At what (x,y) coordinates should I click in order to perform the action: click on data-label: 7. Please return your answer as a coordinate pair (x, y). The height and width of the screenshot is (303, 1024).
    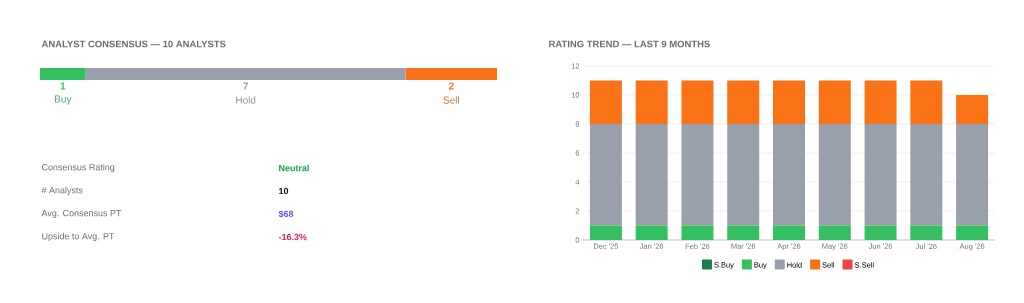
    Looking at the image, I should click on (245, 86).